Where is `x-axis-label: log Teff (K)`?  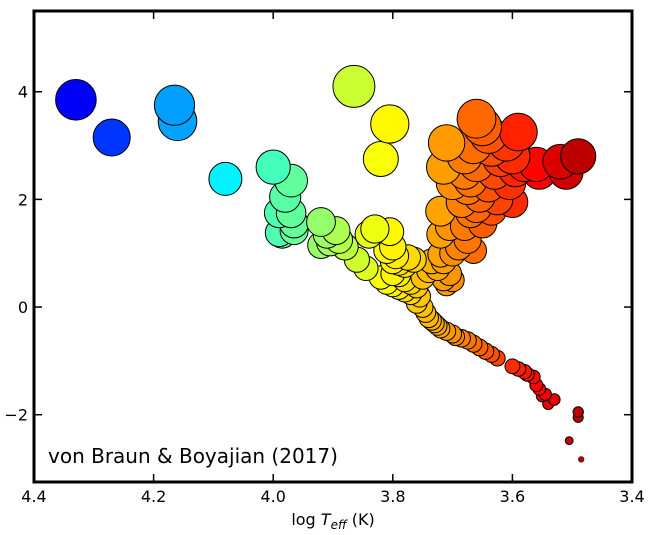
x-axis-label: log Teff (K) is located at coordinates (332, 521).